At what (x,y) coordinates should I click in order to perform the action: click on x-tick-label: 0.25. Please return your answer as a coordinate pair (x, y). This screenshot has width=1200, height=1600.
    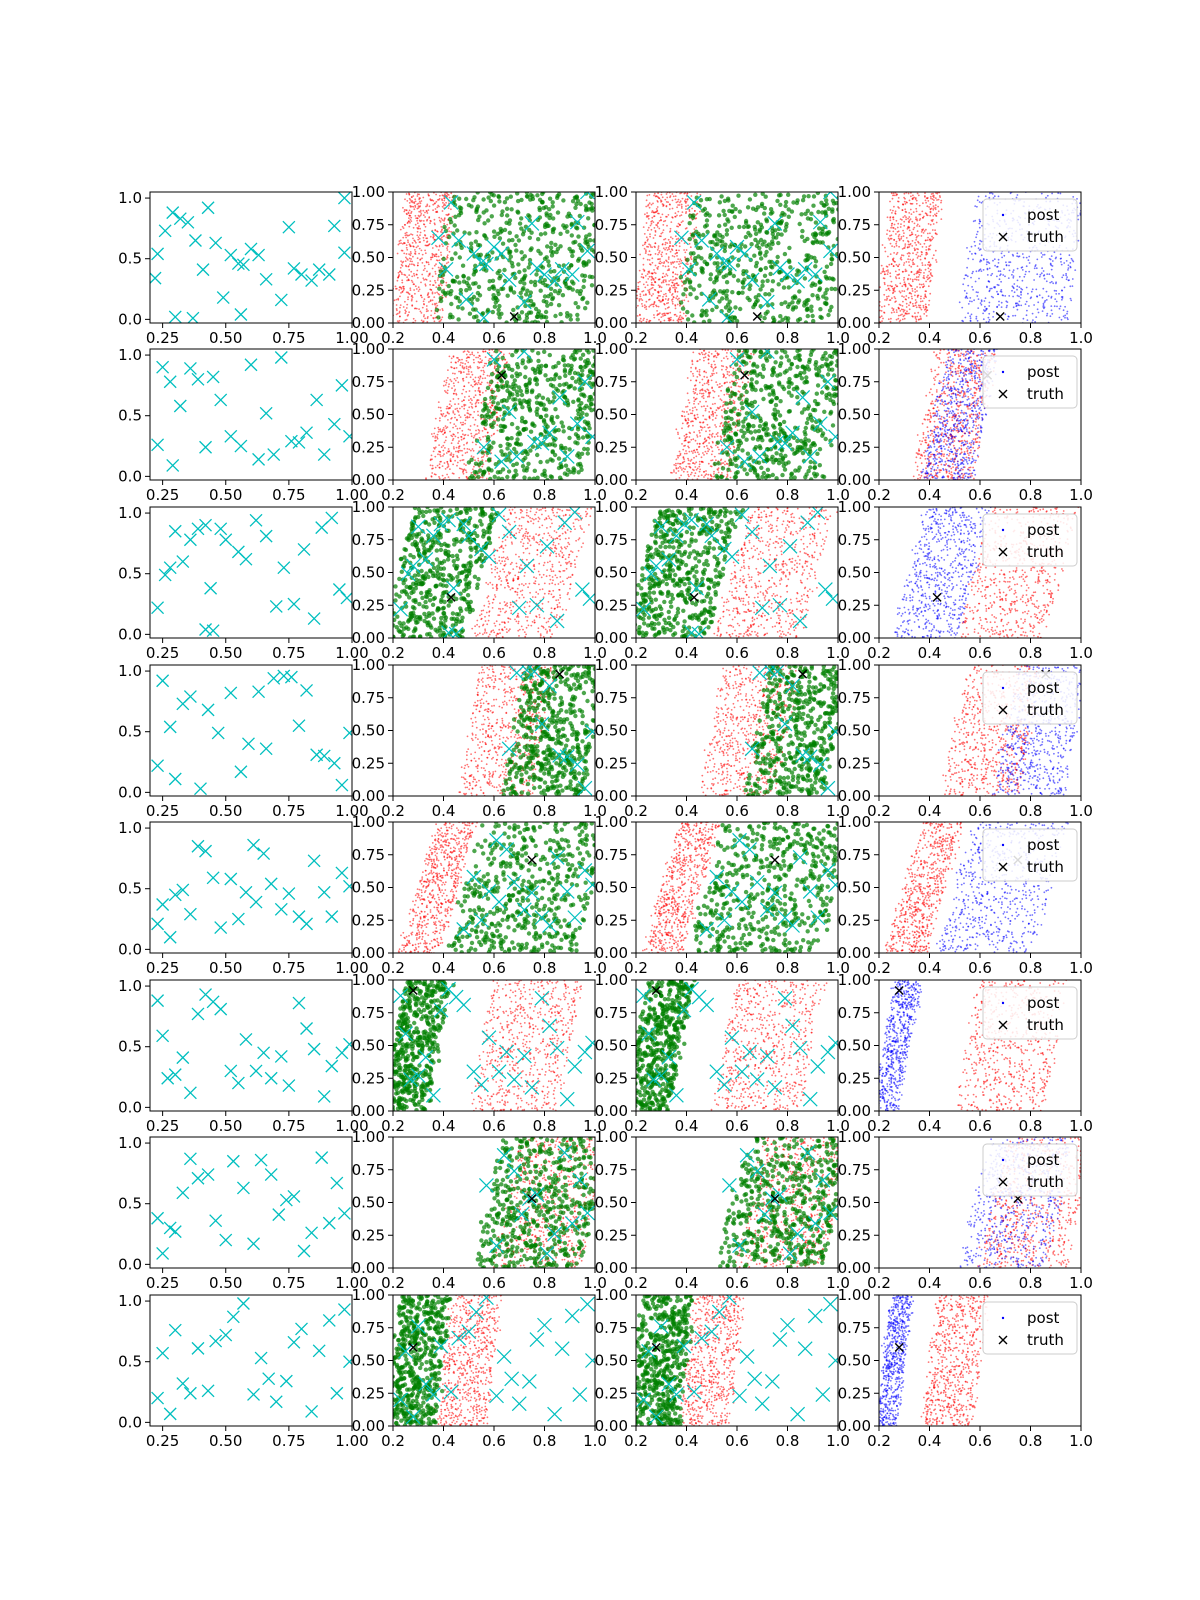
    Looking at the image, I should click on (162, 495).